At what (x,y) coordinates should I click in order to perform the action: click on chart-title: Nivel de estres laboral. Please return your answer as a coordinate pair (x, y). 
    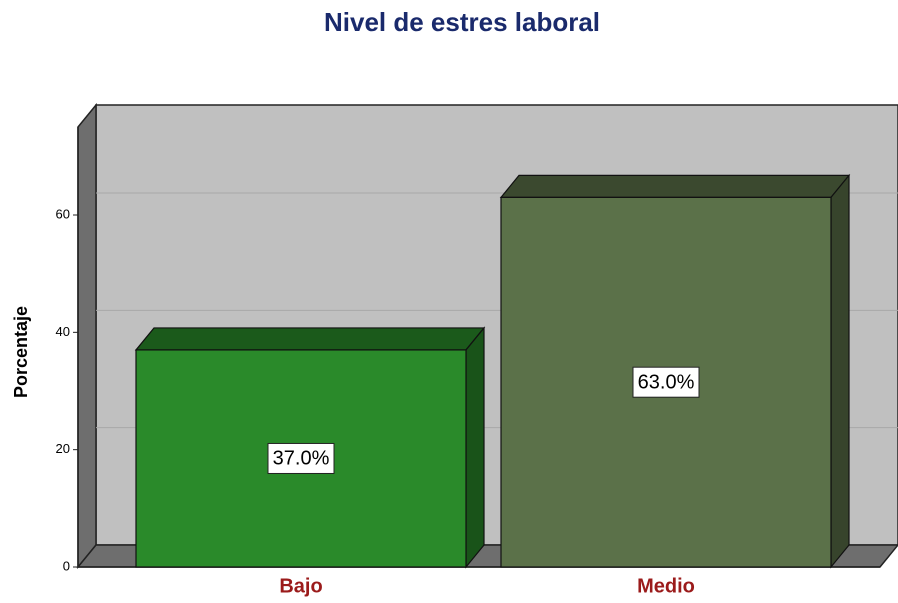
    Looking at the image, I should click on (462, 22).